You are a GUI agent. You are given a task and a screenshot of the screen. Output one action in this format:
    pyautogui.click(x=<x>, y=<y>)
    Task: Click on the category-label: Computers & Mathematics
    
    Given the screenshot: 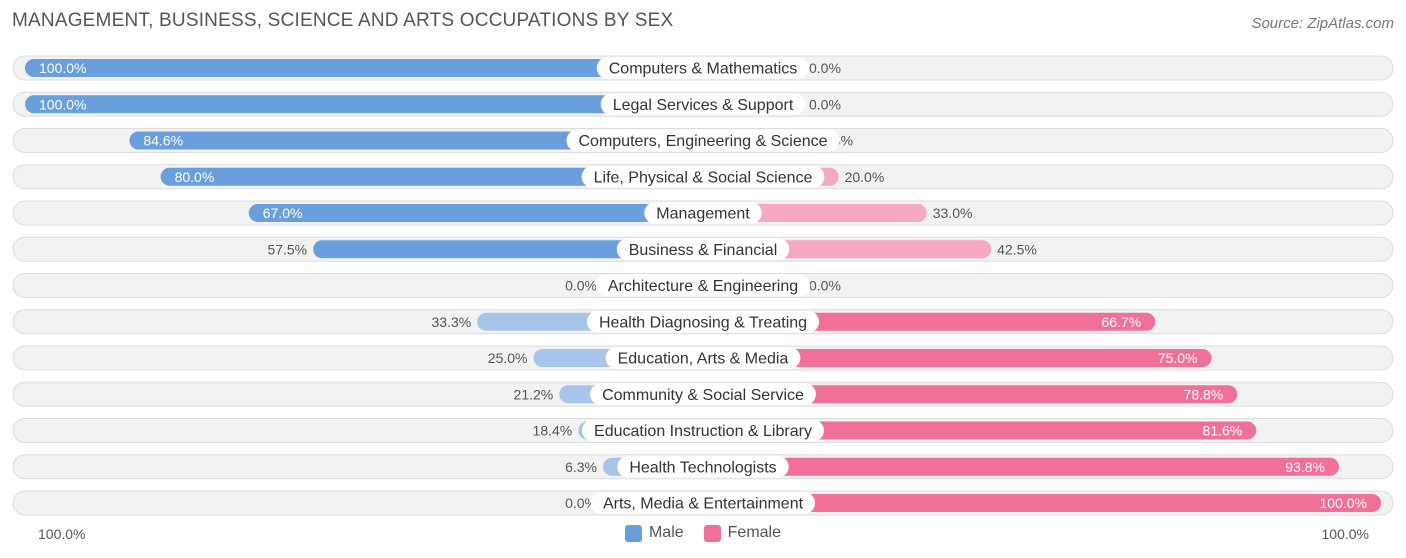 What is the action you would take?
    pyautogui.click(x=703, y=69)
    